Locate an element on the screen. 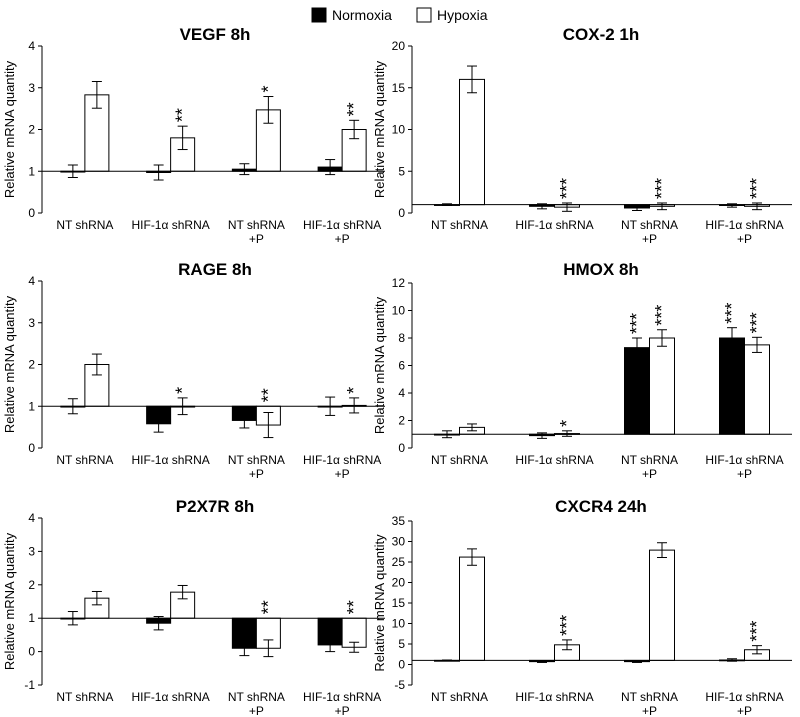 The image size is (800, 717). y-tick-label: 30 is located at coordinates (399, 542).